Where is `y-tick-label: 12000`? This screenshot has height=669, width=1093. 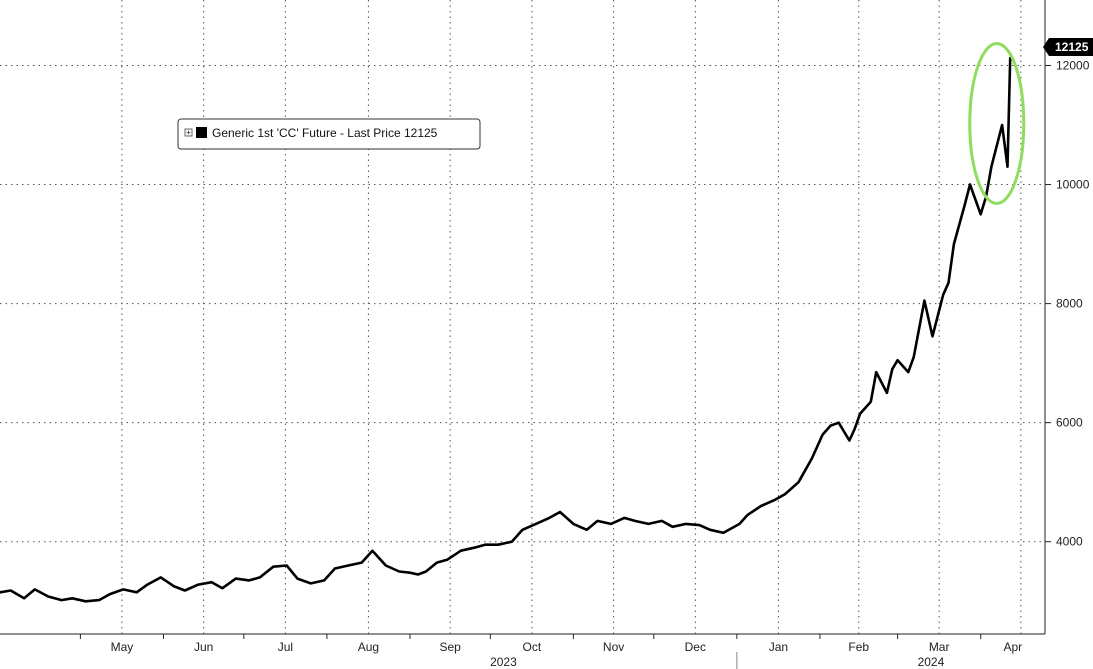 y-tick-label: 12000 is located at coordinates (1073, 65).